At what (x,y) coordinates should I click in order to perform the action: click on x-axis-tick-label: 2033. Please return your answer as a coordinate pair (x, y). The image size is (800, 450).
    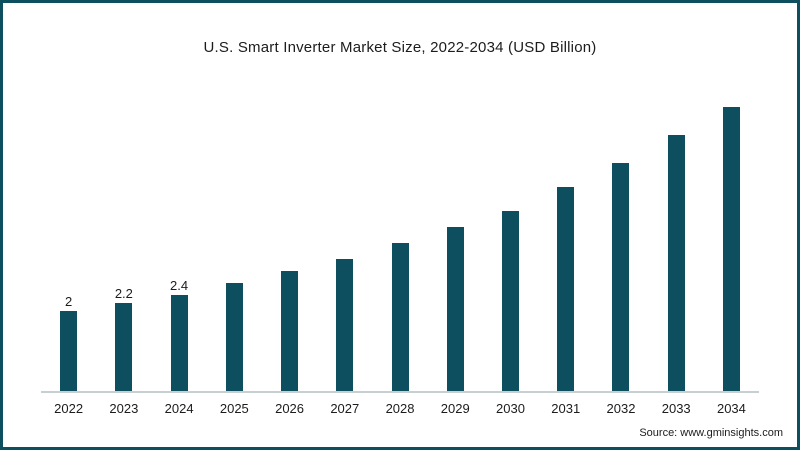
    Looking at the image, I should click on (676, 408).